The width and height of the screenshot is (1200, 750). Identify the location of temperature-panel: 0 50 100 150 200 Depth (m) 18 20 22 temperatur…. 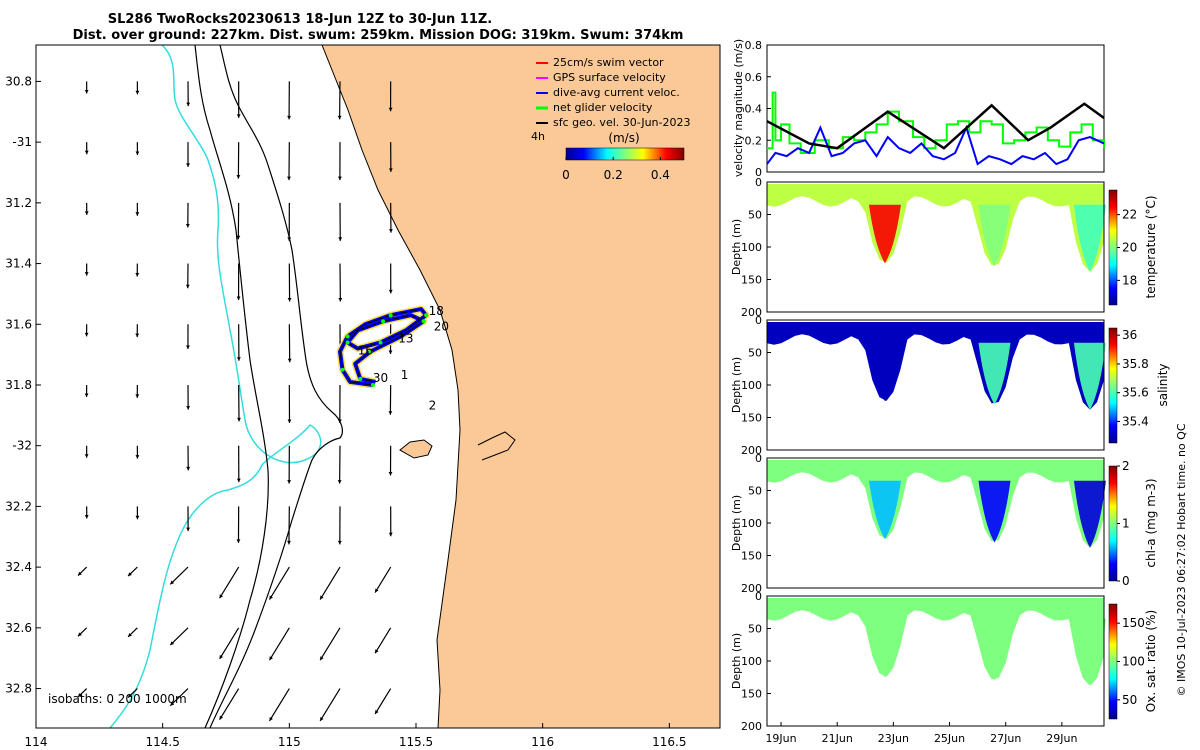
(944, 247).